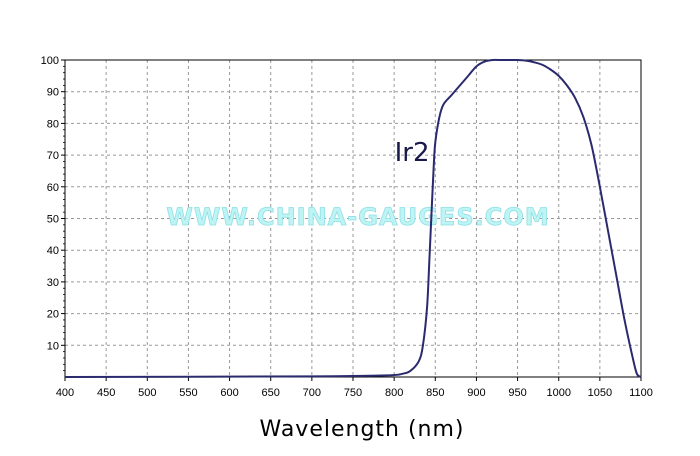 Image resolution: width=700 pixels, height=456 pixels. Describe the element at coordinates (106, 393) in the screenshot. I see `x-tick-label: 450` at that location.